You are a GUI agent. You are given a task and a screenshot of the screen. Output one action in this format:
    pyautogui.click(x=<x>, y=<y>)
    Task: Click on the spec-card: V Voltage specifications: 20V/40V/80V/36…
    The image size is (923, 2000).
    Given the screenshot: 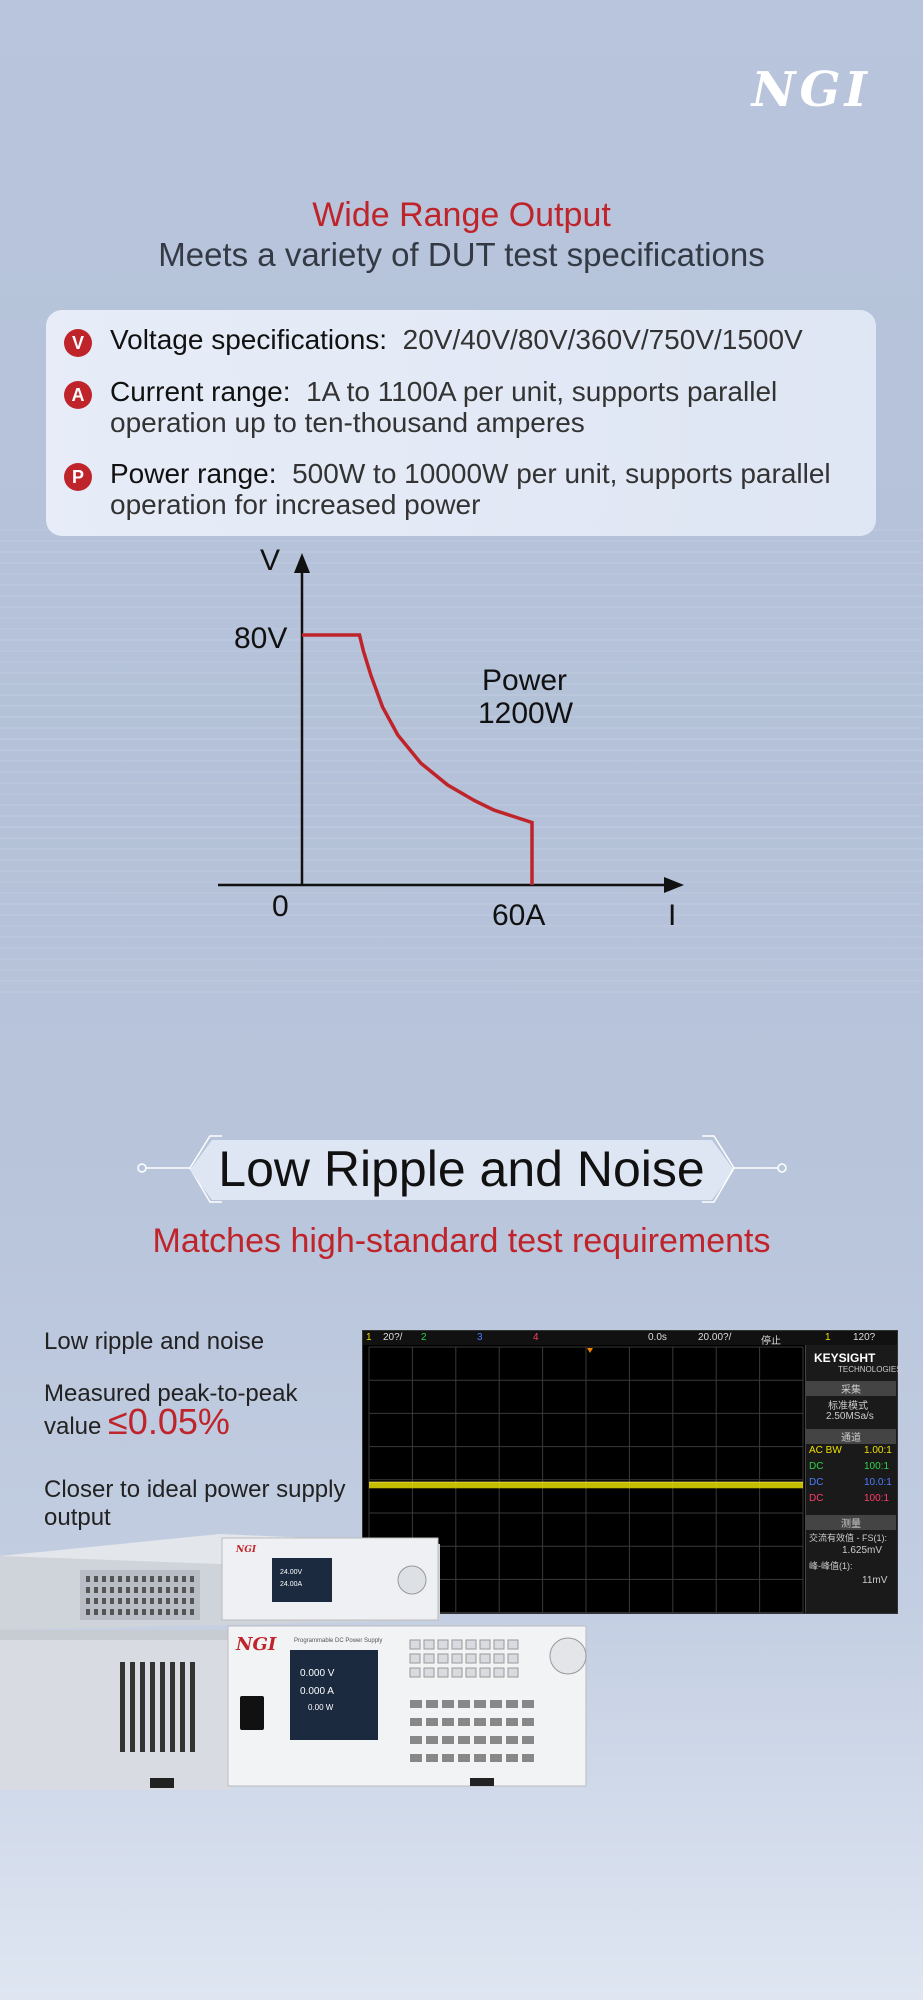 What is the action you would take?
    pyautogui.click(x=461, y=423)
    